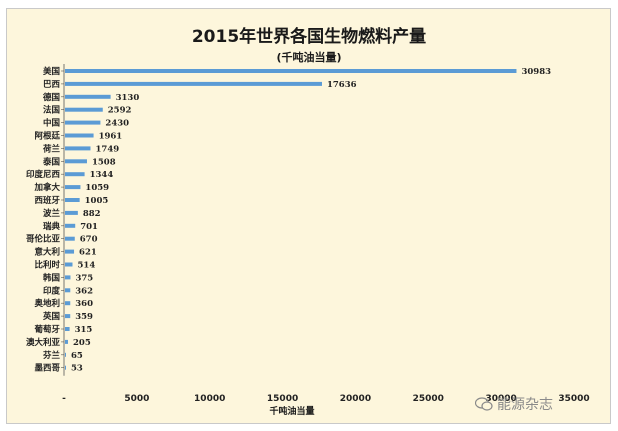  I want to click on x-tick-label: 25000, so click(428, 399).